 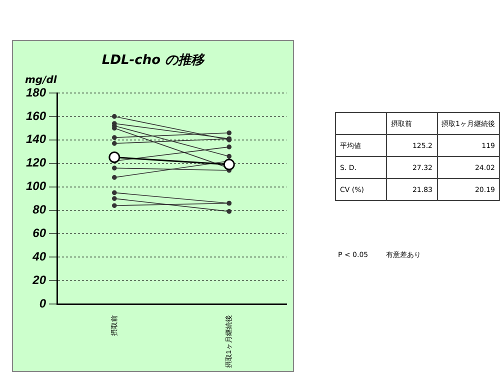 I want to click on y-axis-title: mg/dl, so click(x=41, y=80).